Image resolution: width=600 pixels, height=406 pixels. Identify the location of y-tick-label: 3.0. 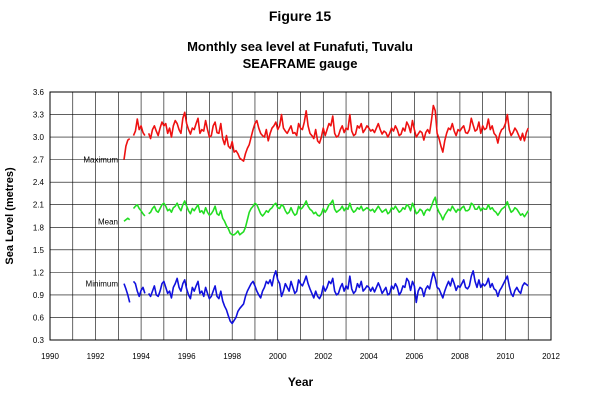
(39, 137).